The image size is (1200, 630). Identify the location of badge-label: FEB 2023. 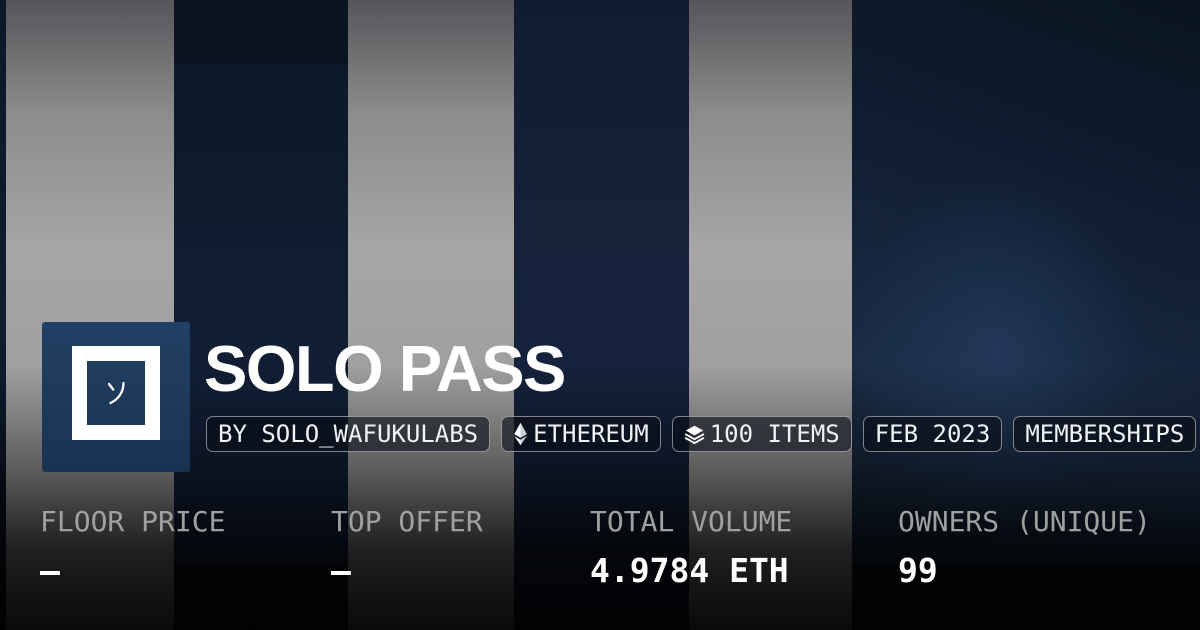
(932, 434).